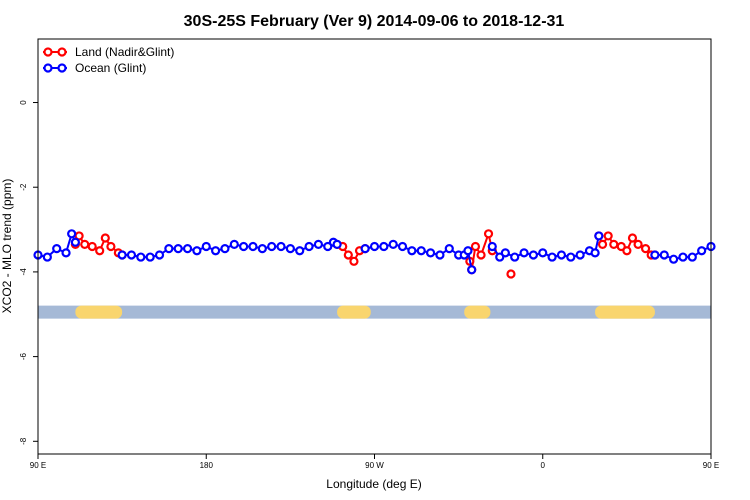 The height and width of the screenshot is (500, 750). I want to click on y-axis: 0 -2 -4 -6 -8, so click(28, 272).